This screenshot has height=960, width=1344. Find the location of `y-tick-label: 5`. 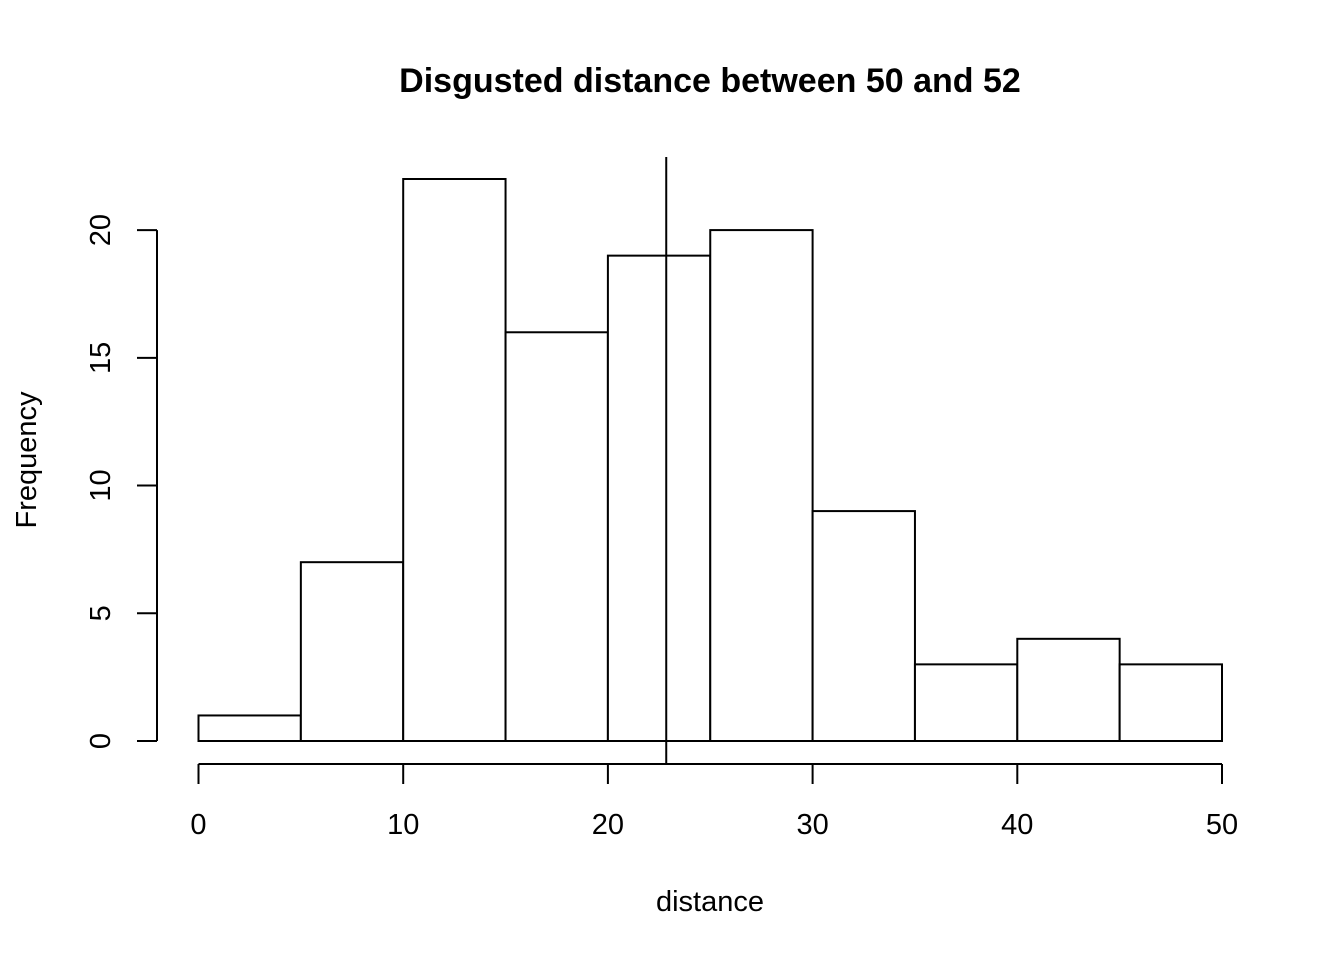

y-tick-label: 5 is located at coordinates (101, 613).